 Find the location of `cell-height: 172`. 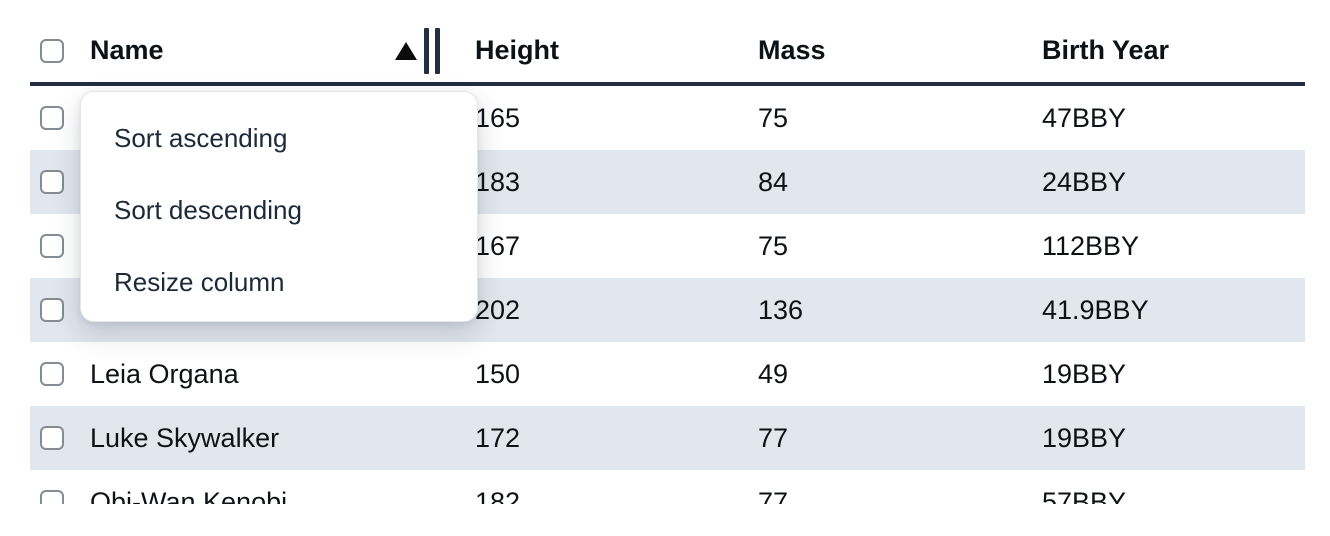

cell-height: 172 is located at coordinates (498, 437).